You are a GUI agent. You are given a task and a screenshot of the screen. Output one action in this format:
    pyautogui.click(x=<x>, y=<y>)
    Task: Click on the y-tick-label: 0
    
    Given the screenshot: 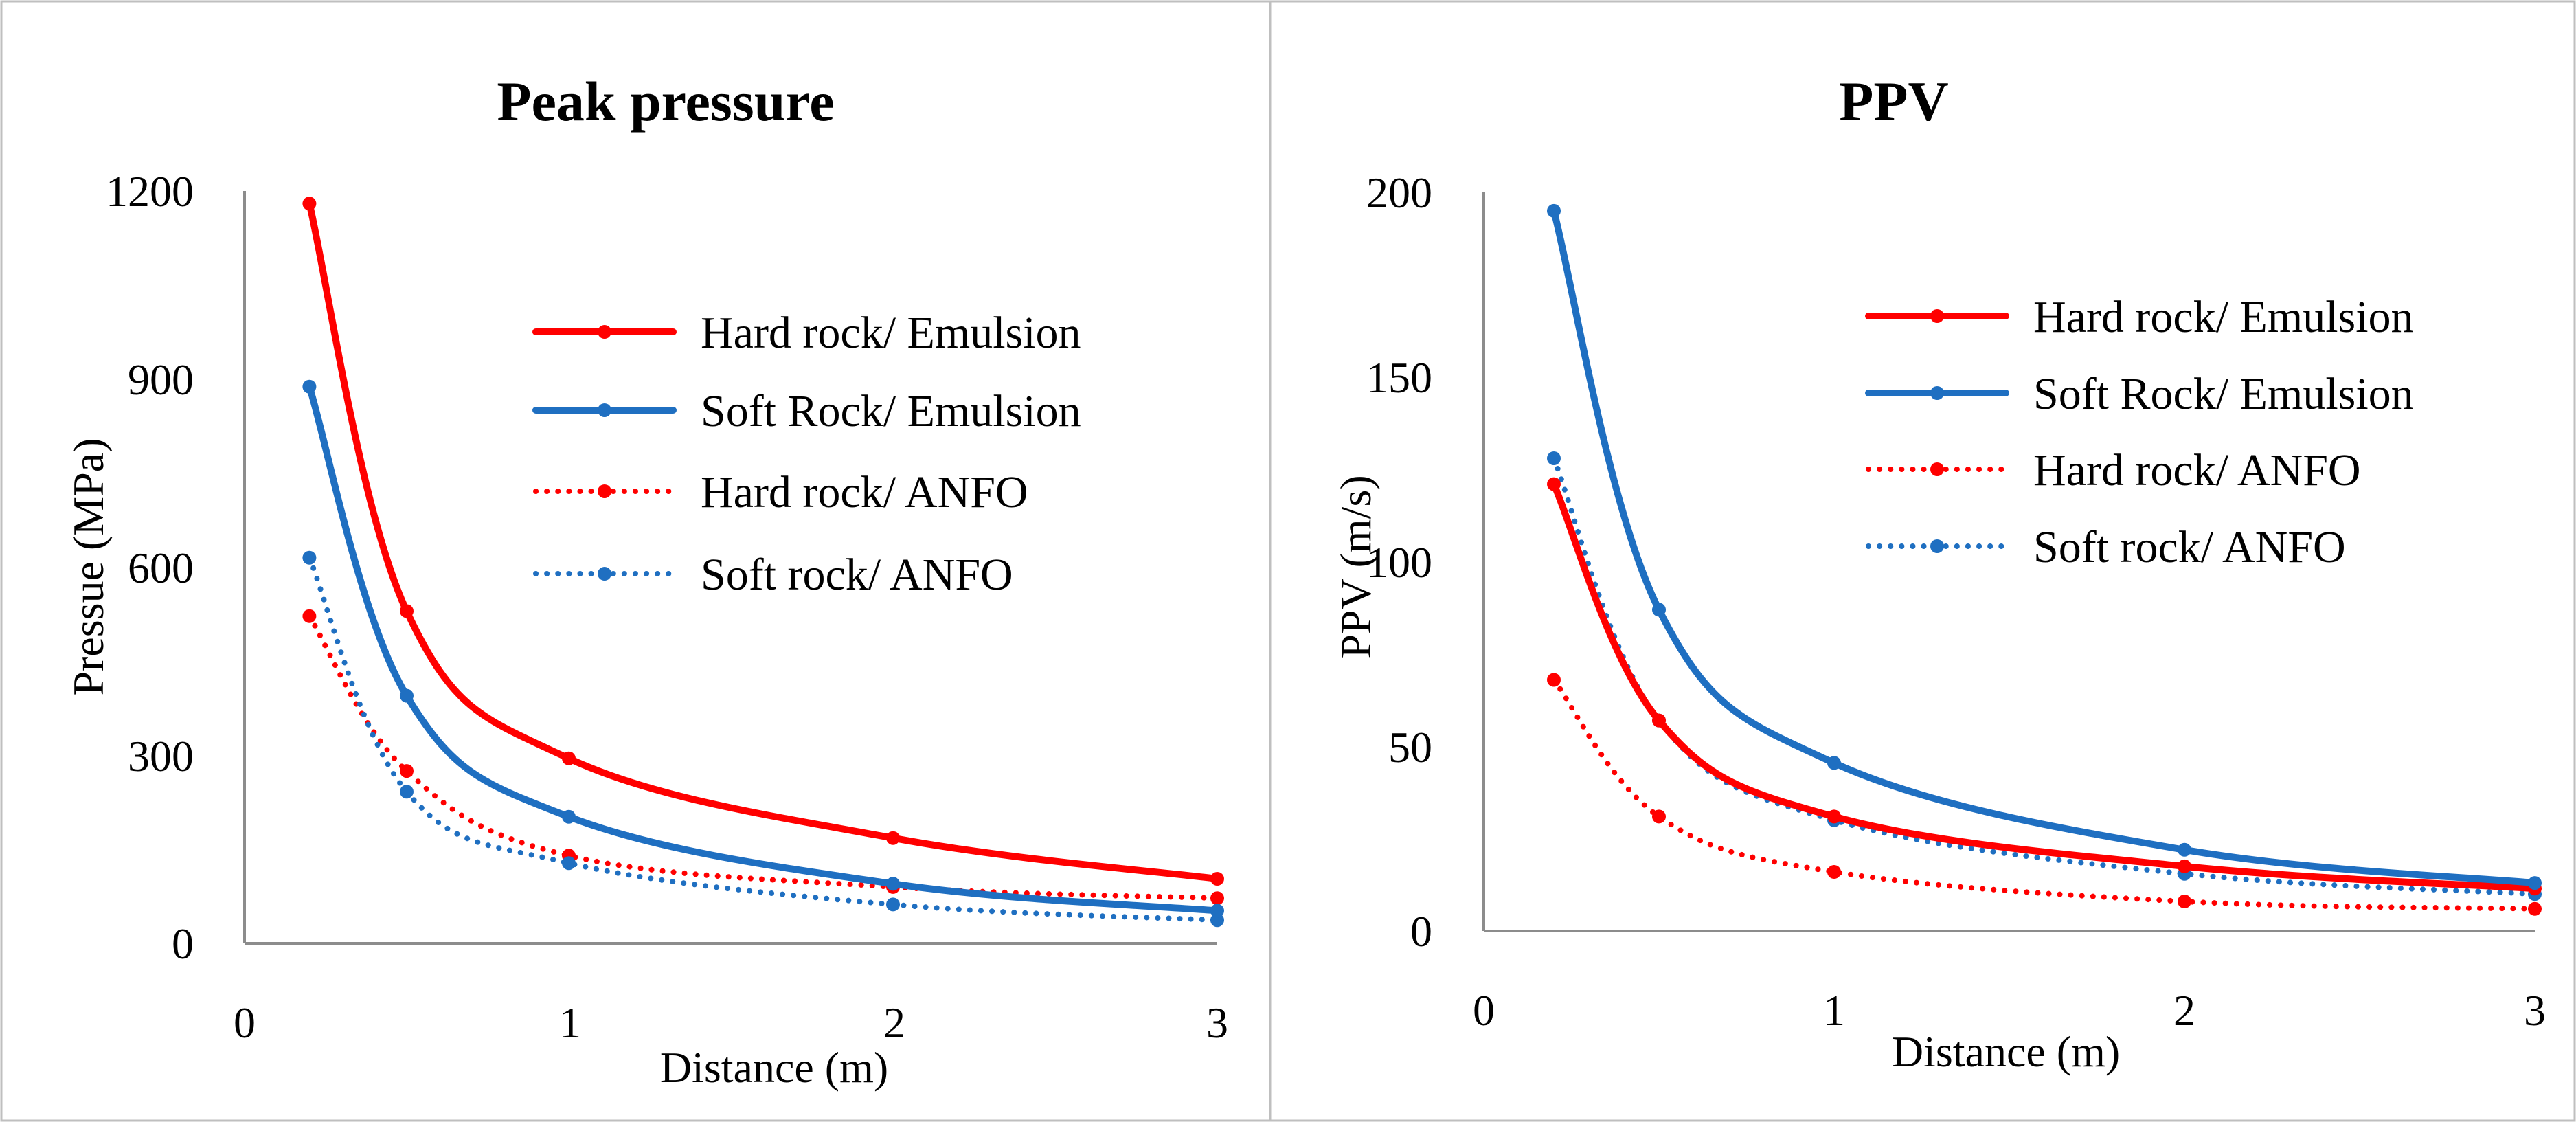 What is the action you would take?
    pyautogui.click(x=1421, y=931)
    